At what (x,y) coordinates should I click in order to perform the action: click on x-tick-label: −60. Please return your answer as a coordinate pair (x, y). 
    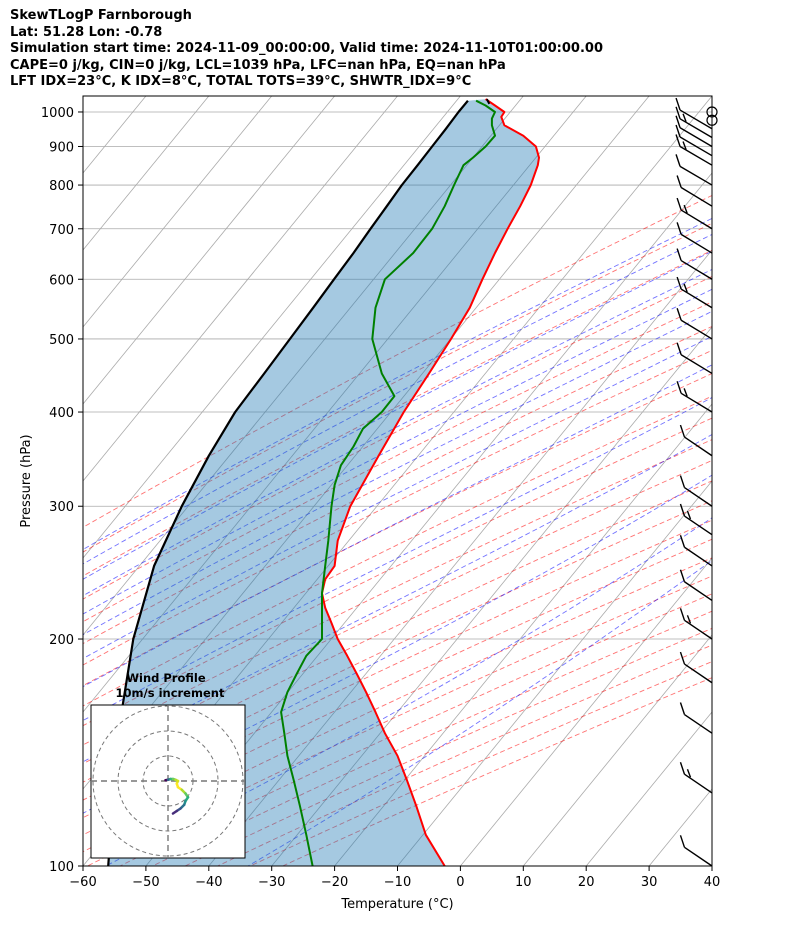
    Looking at the image, I should click on (82, 882).